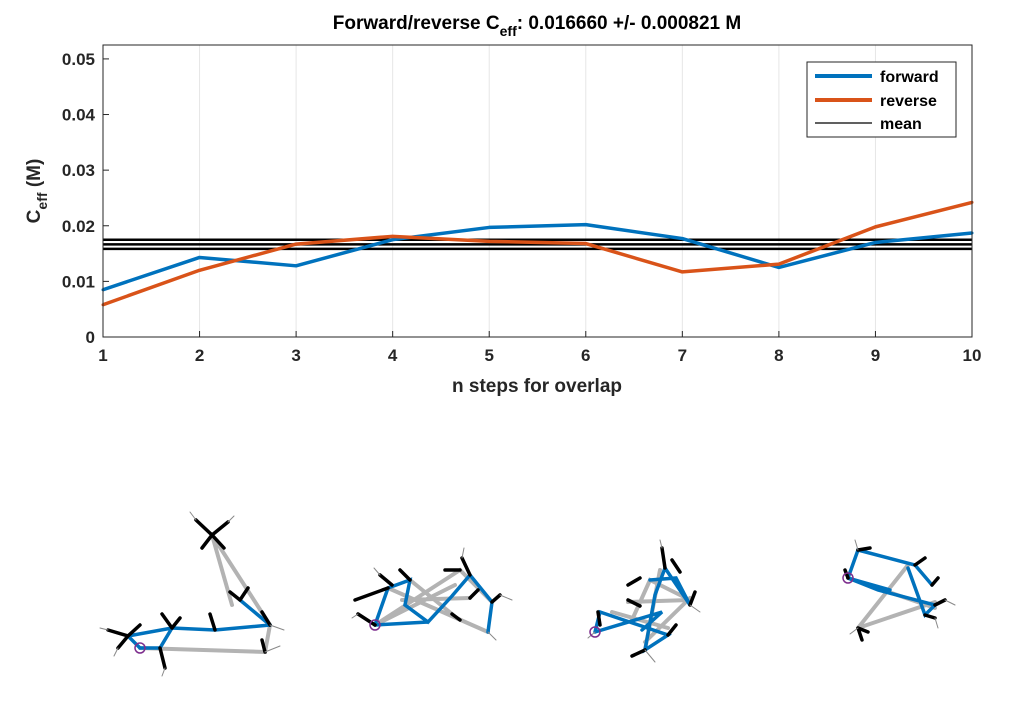 This screenshot has width=1028, height=710. I want to click on y-tick-label: 0.04, so click(79, 115).